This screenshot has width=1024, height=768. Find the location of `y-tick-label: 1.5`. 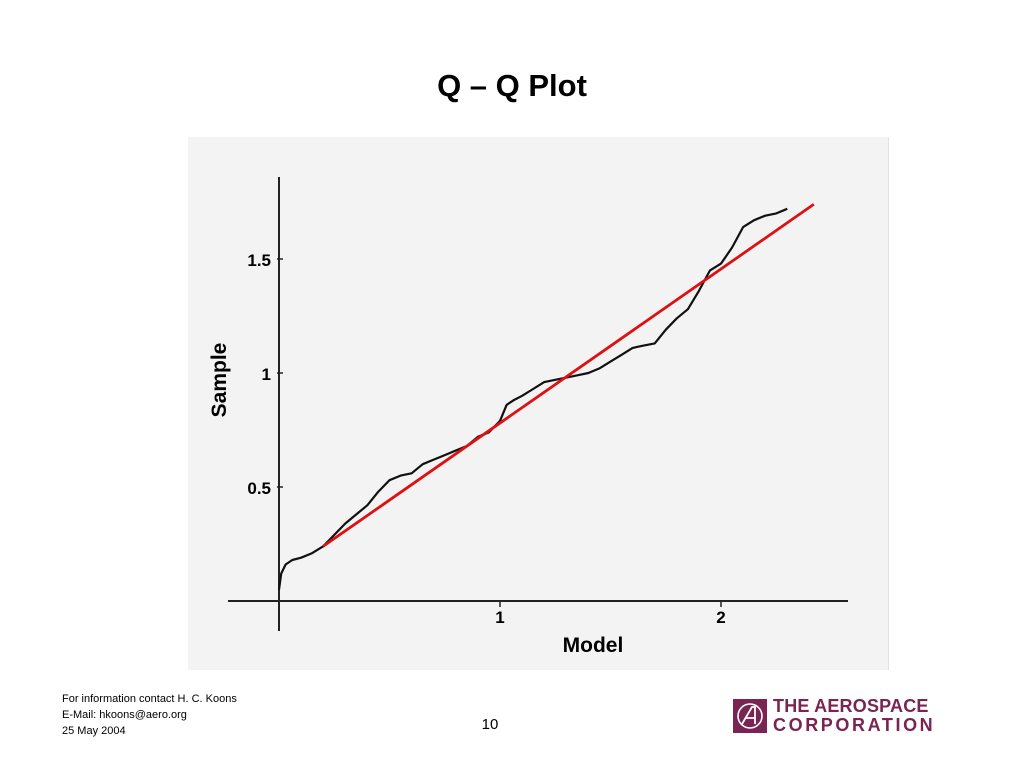

y-tick-label: 1.5 is located at coordinates (259, 260).